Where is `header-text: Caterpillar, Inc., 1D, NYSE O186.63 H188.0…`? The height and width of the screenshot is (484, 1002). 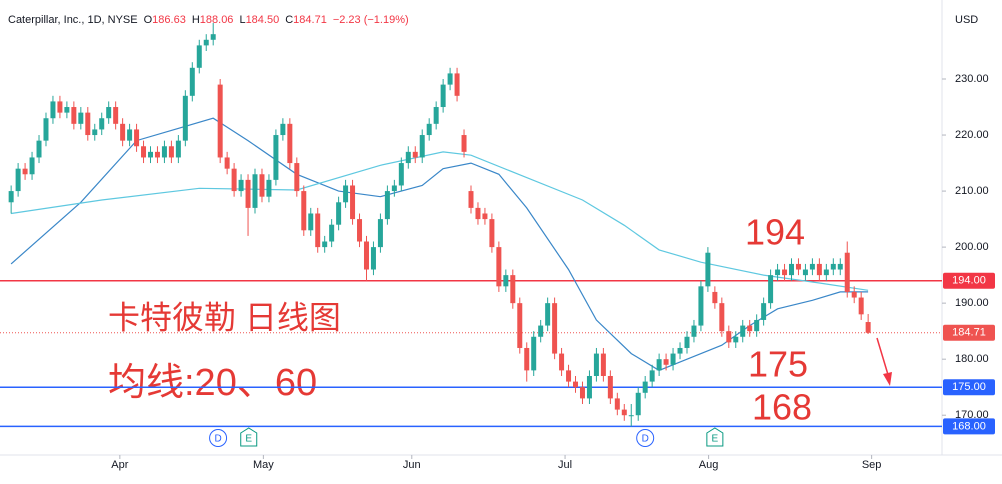 header-text: Caterpillar, Inc., 1D, NYSE O186.63 H188.0… is located at coordinates (208, 20).